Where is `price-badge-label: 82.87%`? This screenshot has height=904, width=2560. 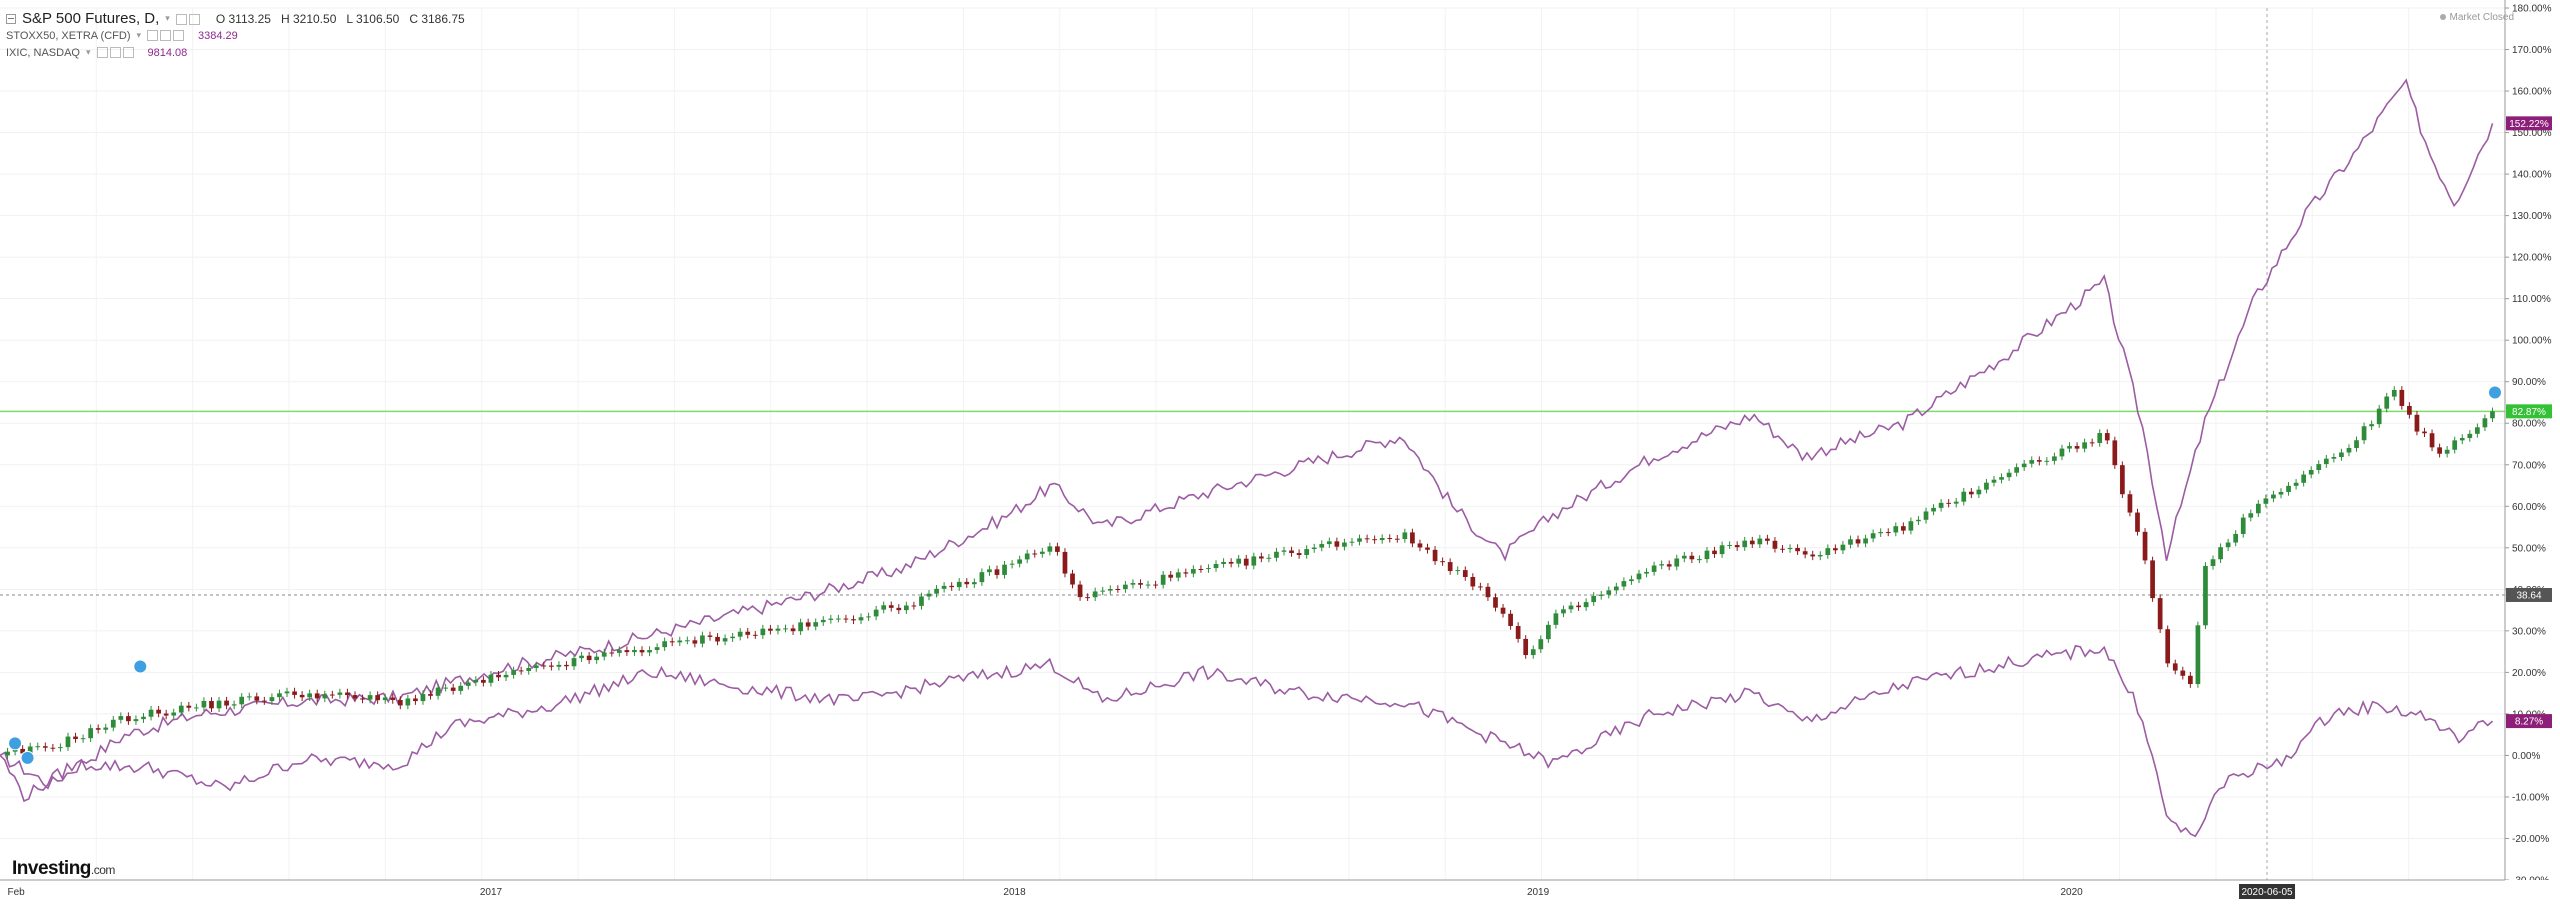
price-badge-label: 82.87% is located at coordinates (2529, 412).